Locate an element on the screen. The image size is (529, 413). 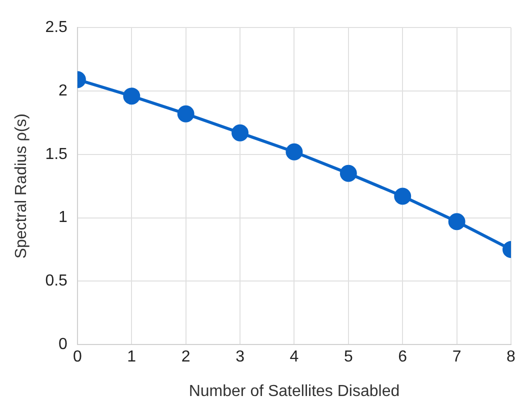
x-tick-label: 4 is located at coordinates (294, 357).